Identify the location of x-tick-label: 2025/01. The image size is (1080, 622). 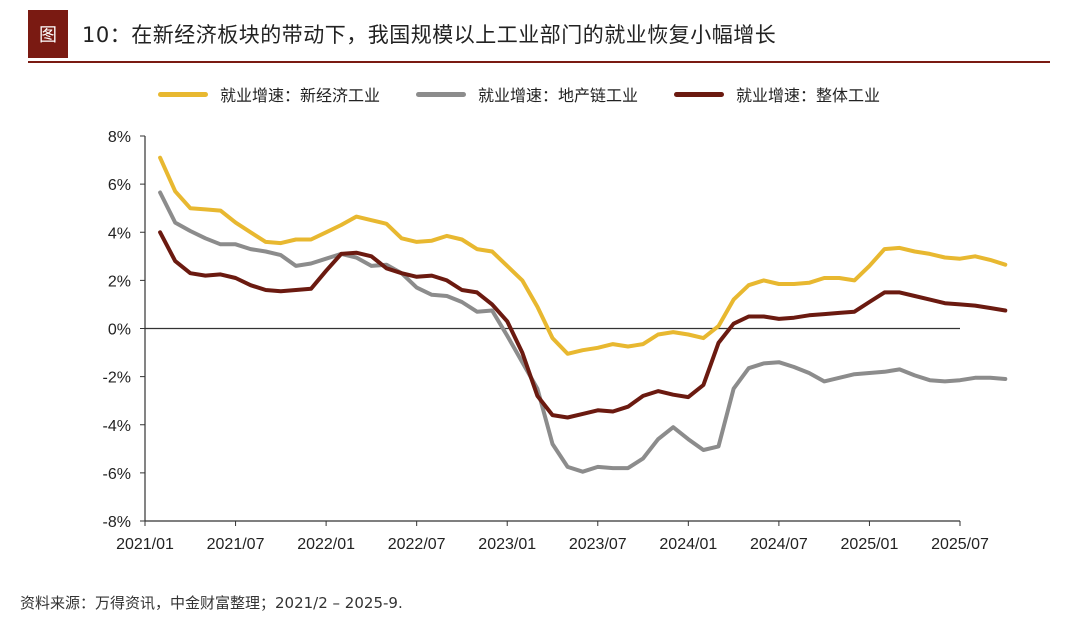
(870, 544).